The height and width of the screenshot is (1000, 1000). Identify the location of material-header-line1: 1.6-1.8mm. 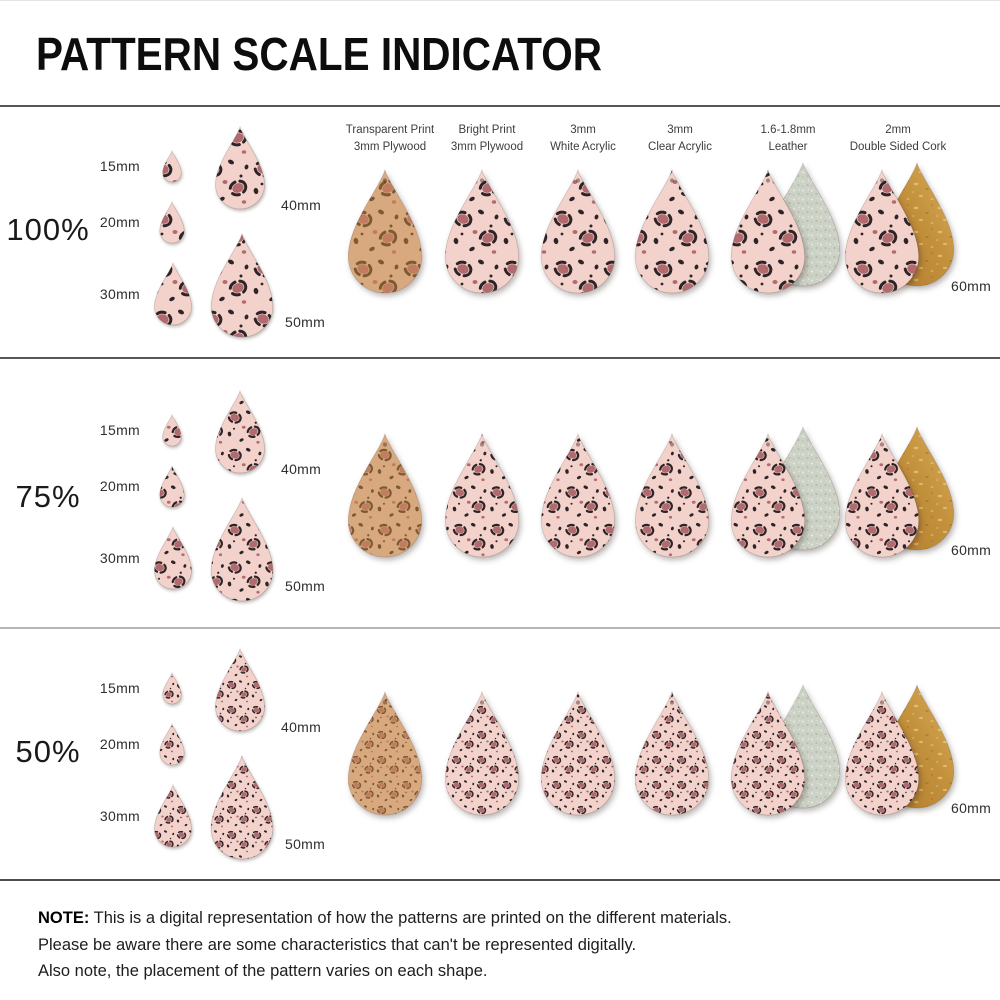
(788, 130).